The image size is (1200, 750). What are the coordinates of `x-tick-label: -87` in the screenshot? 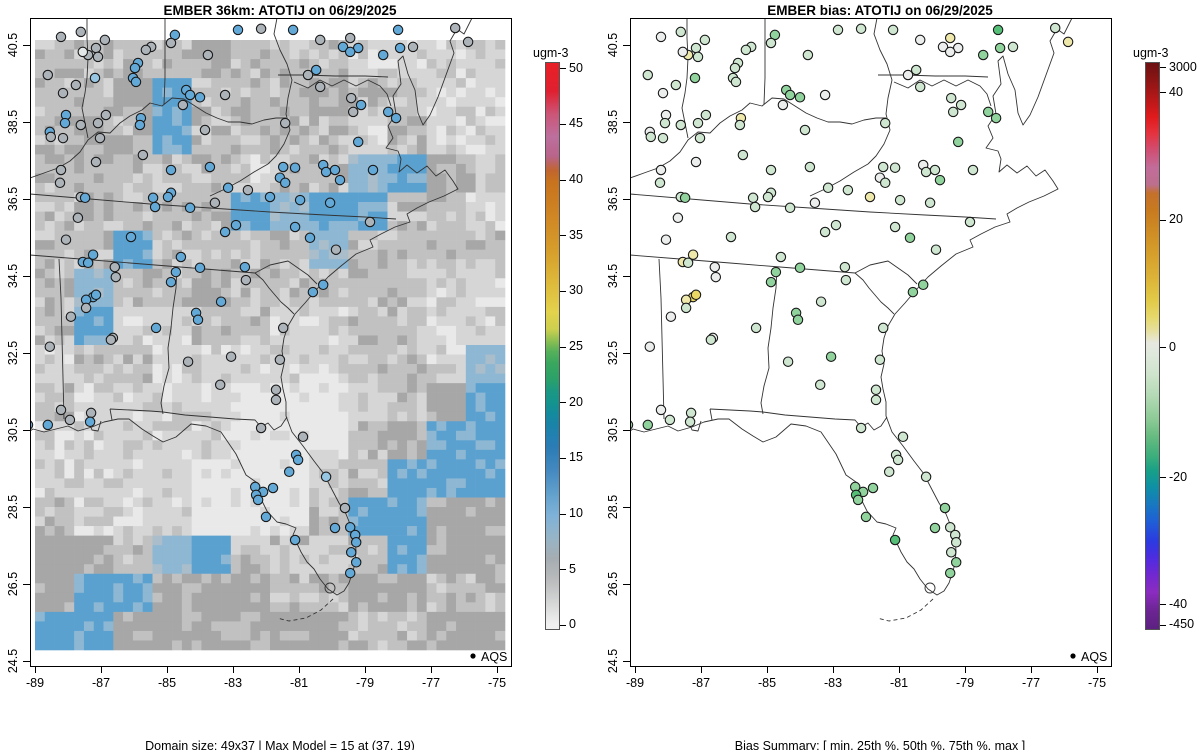 It's located at (101, 683).